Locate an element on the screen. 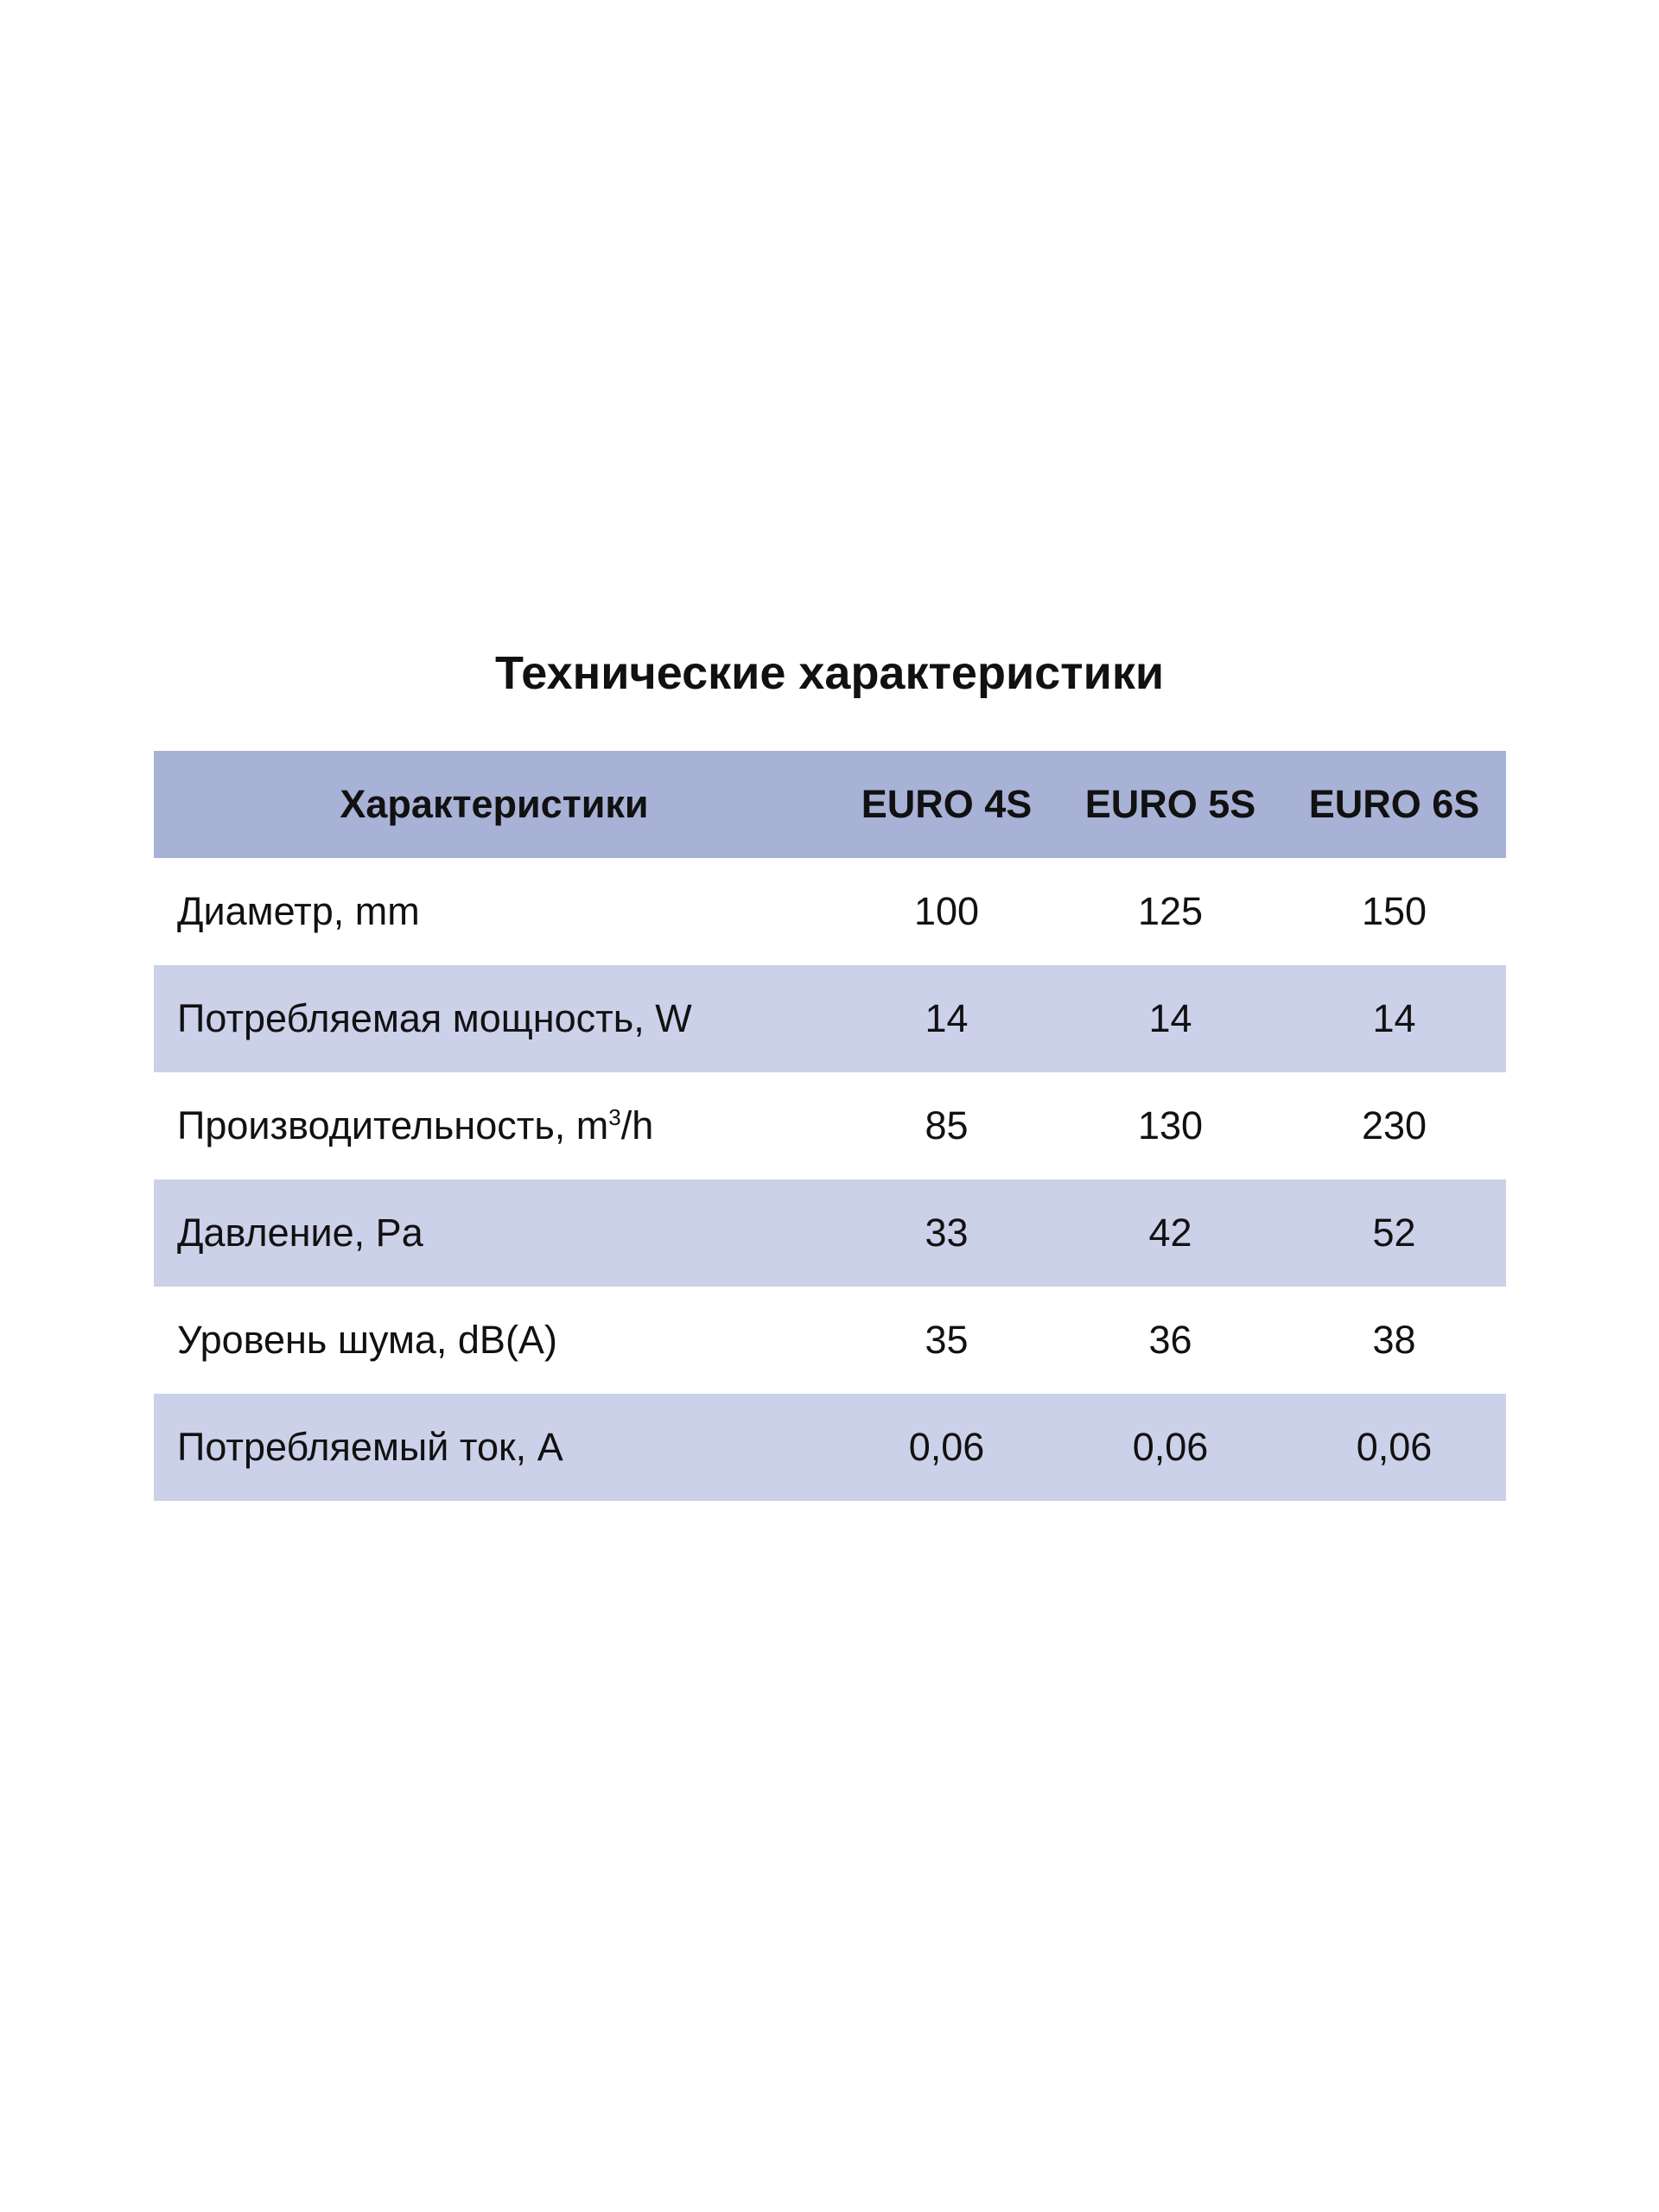  row-label: Производительность, m3/h is located at coordinates (494, 1125).